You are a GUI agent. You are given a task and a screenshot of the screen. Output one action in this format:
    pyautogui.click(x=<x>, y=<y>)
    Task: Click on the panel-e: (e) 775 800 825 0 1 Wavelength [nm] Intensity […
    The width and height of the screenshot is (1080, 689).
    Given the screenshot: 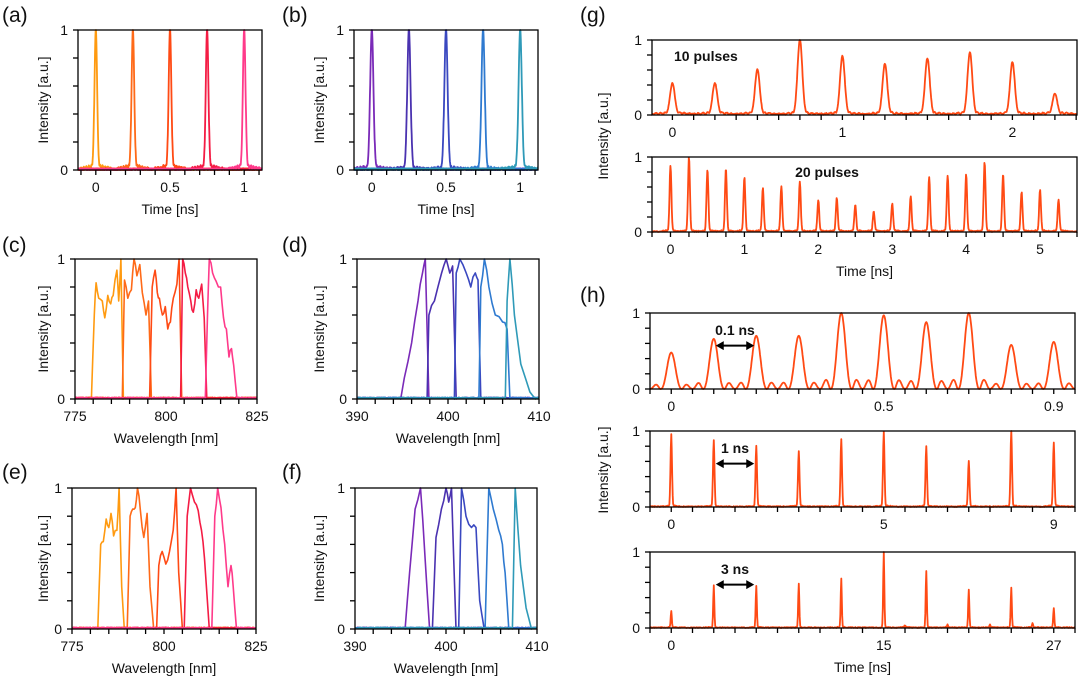 What is the action you would take?
    pyautogui.click(x=135, y=568)
    